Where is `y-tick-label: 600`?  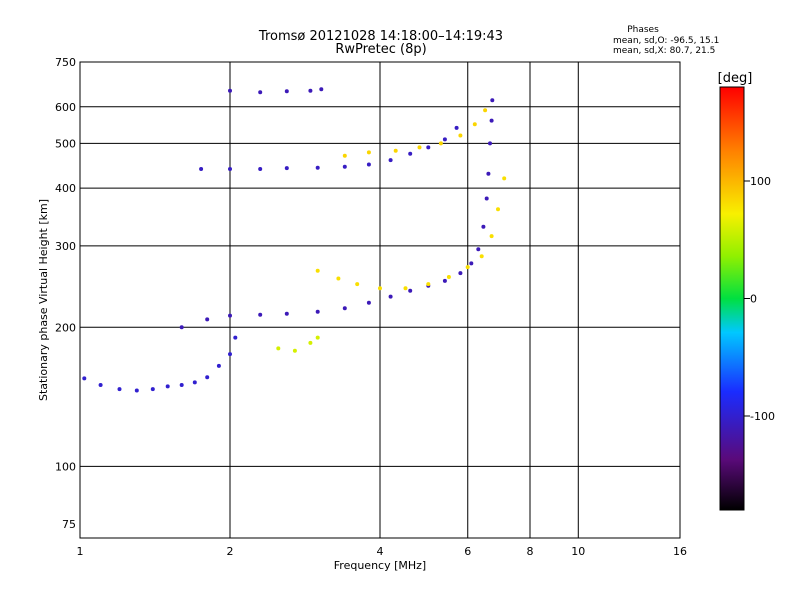 y-tick-label: 600 is located at coordinates (65, 107).